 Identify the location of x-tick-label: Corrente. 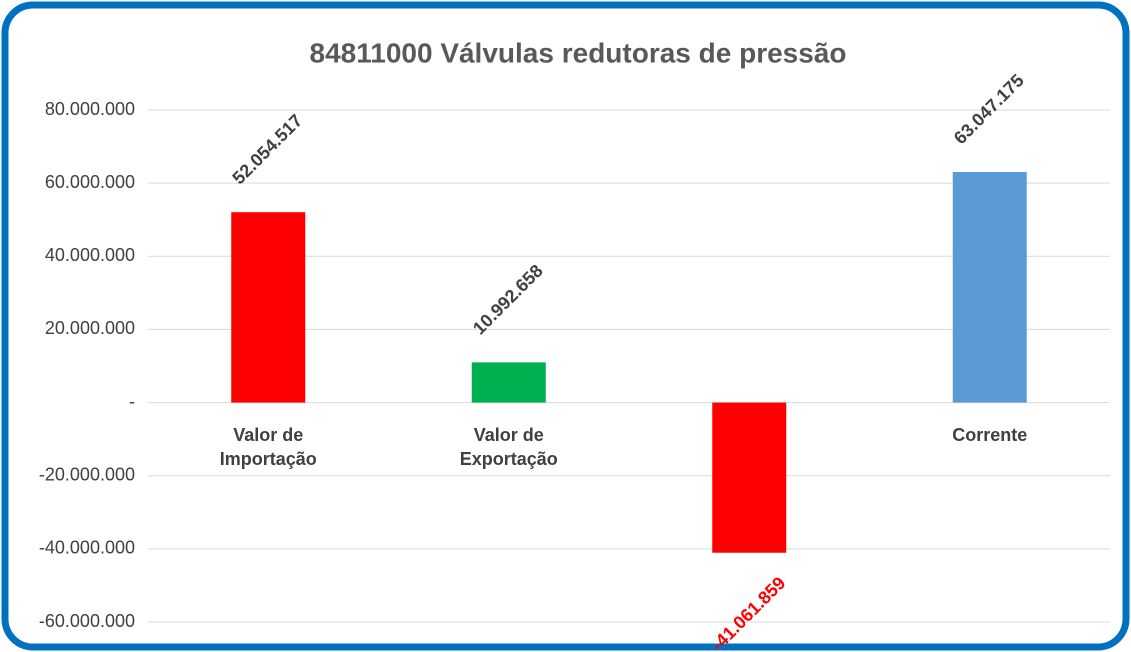
(990, 434).